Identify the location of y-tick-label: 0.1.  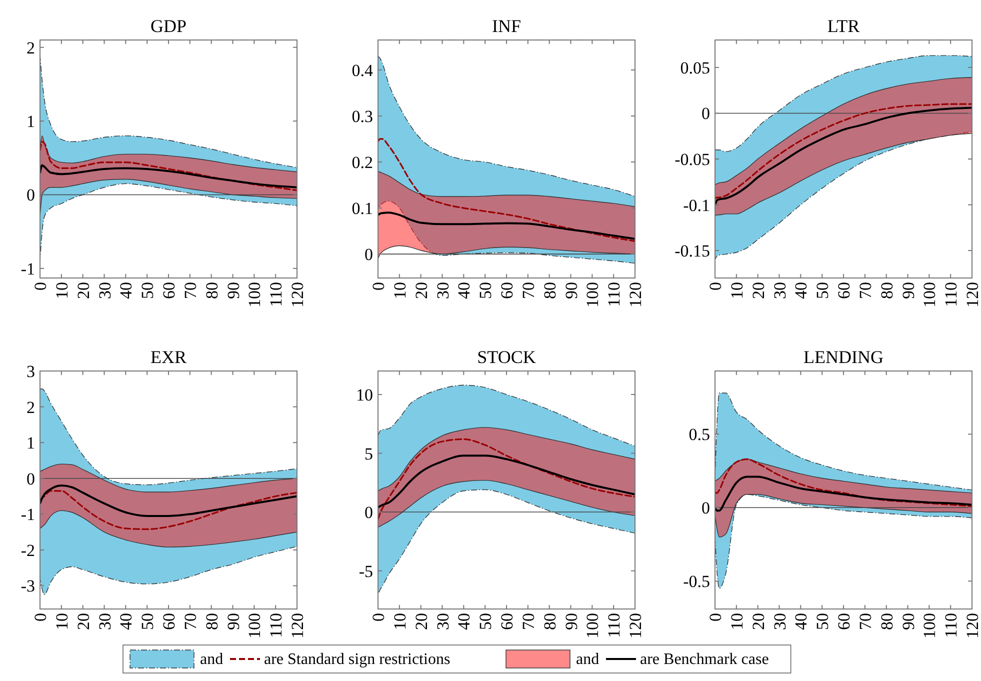
(362, 208).